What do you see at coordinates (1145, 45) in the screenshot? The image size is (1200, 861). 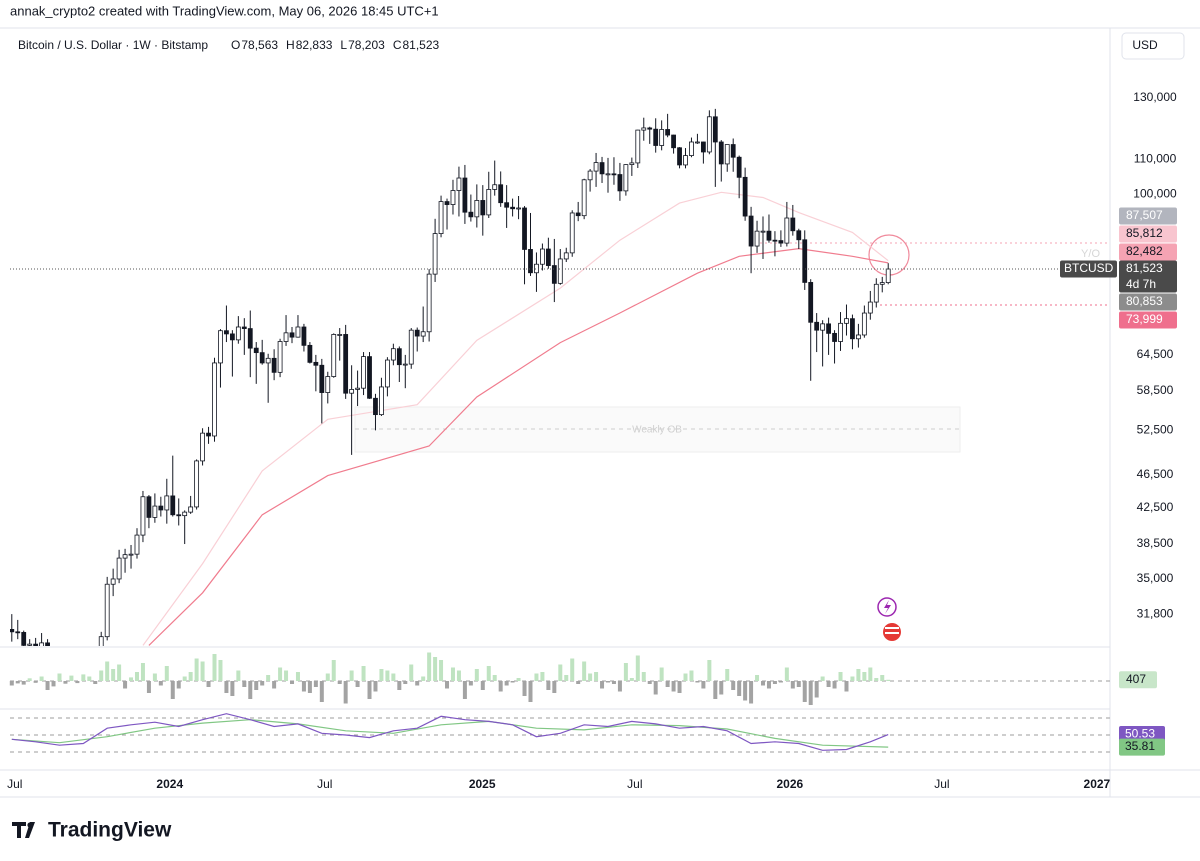 I see `currency: USD` at bounding box center [1145, 45].